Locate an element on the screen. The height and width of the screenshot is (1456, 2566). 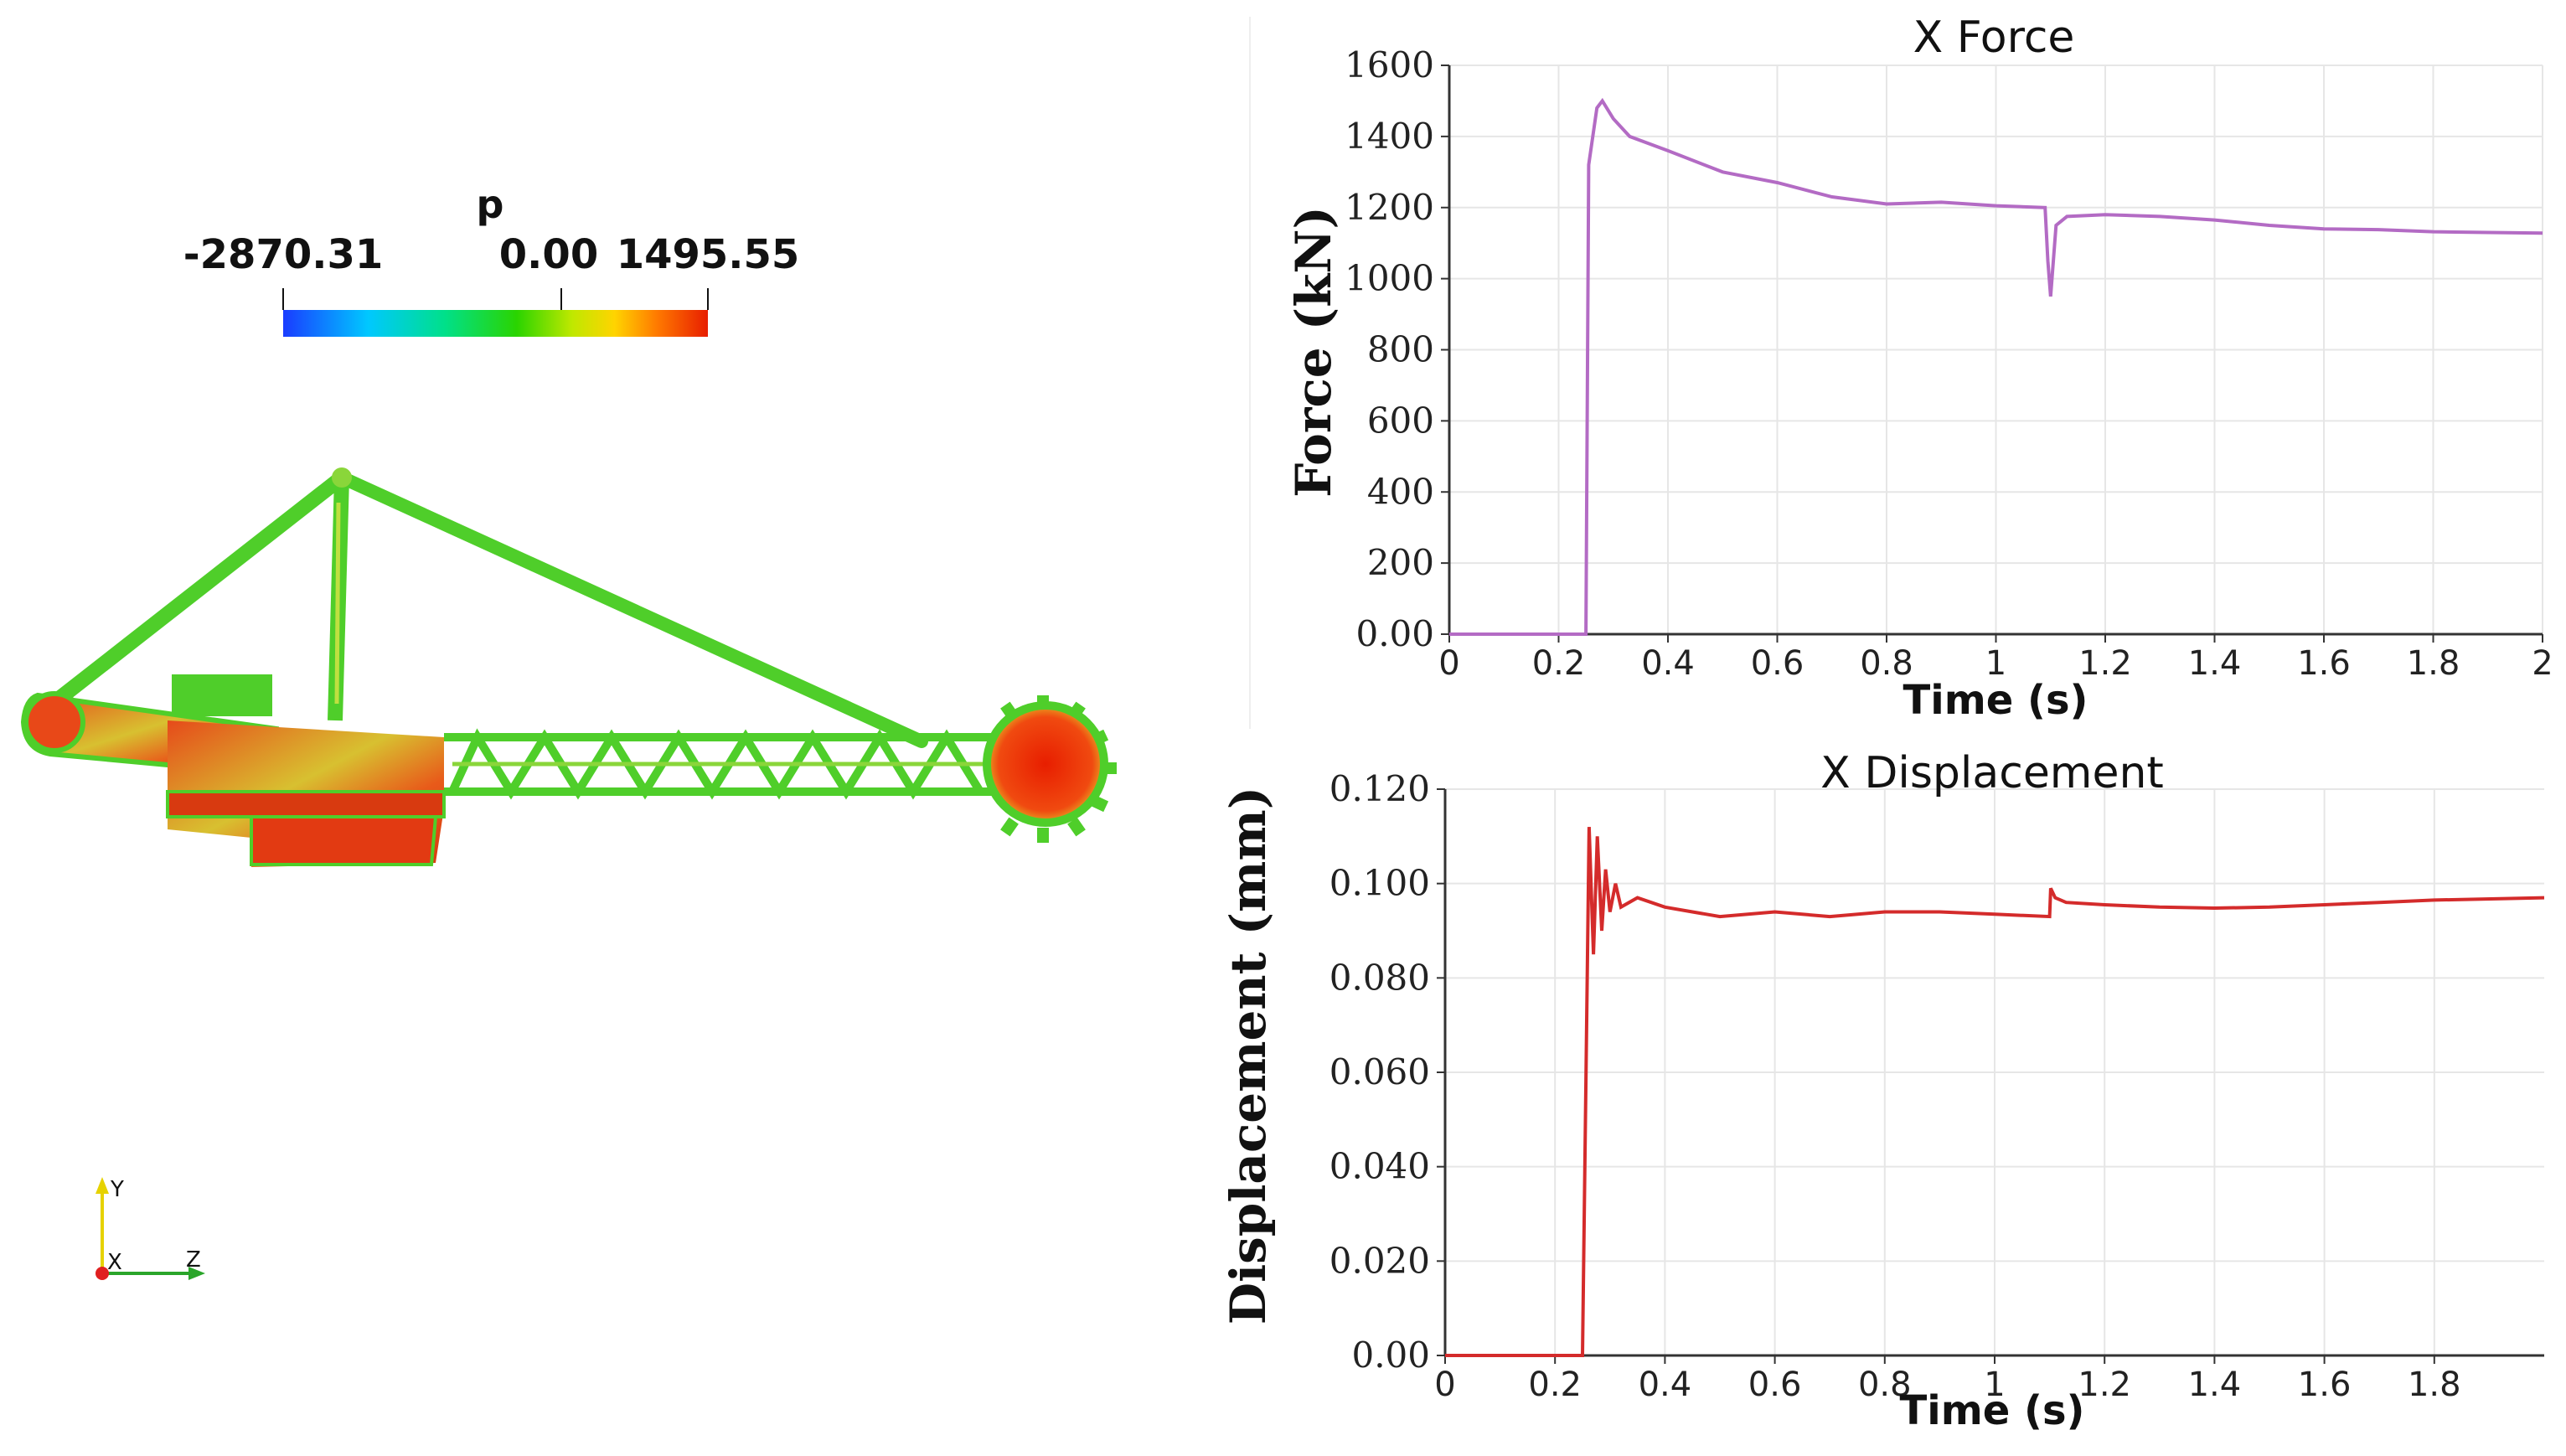
deck is located at coordinates (306, 804).